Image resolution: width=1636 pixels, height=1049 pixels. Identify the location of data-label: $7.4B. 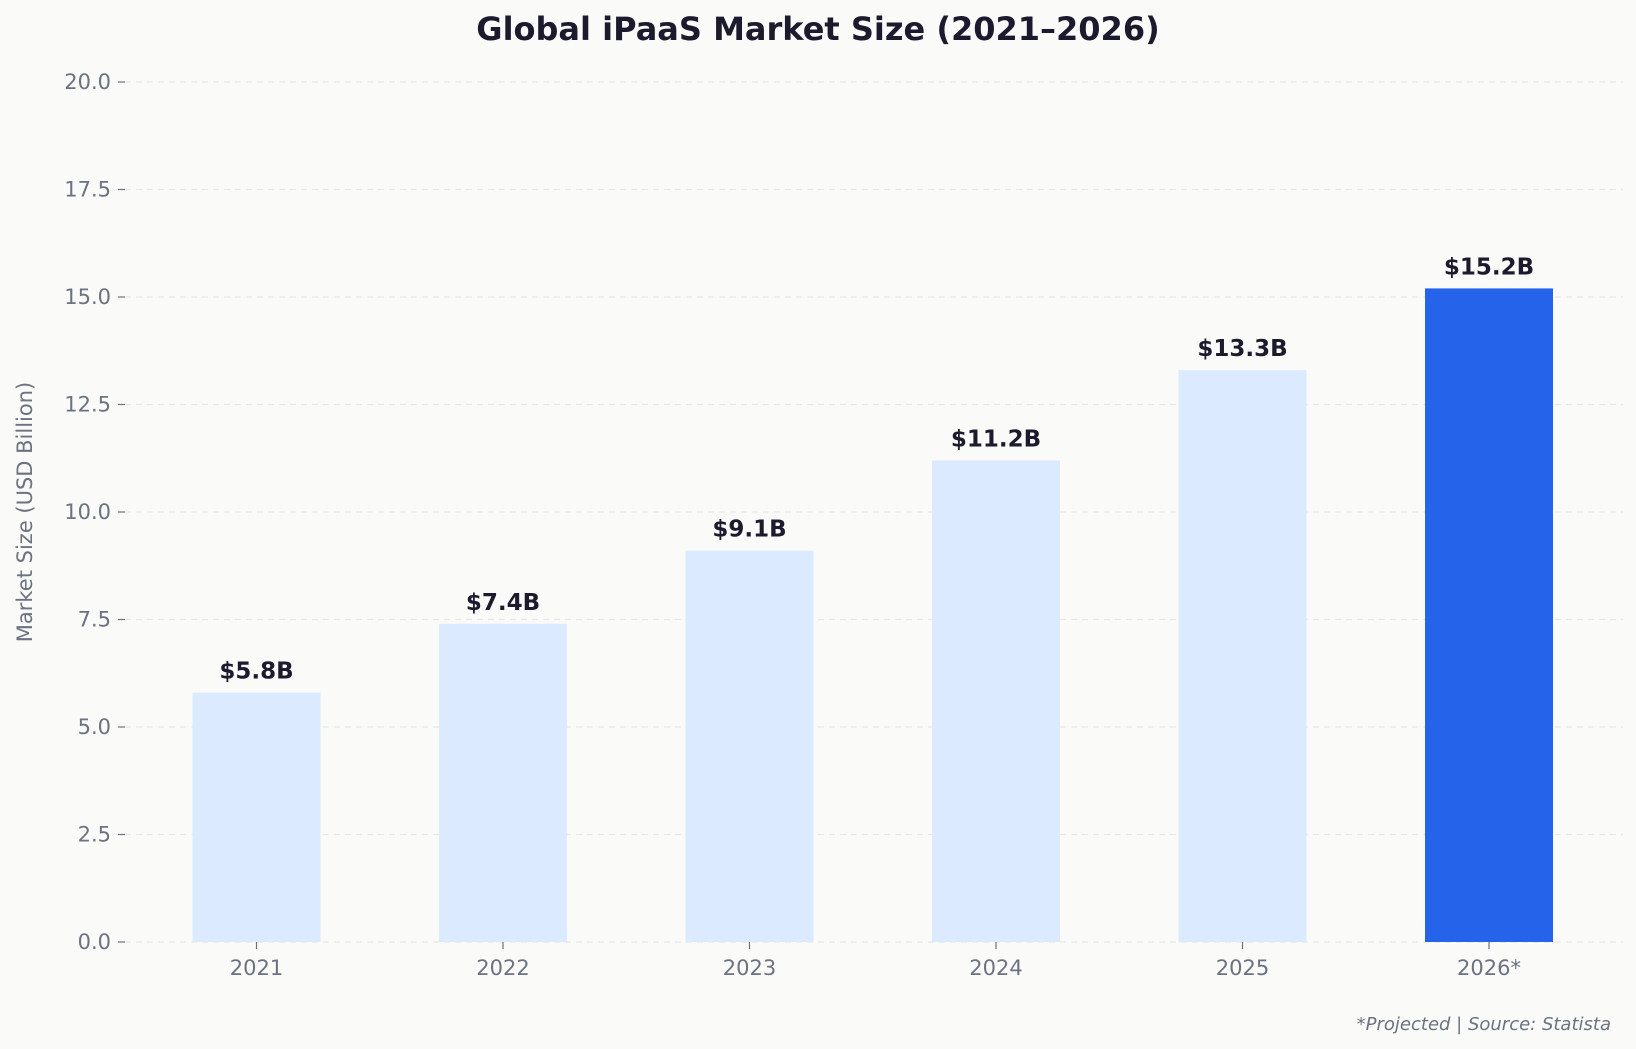
(503, 603).